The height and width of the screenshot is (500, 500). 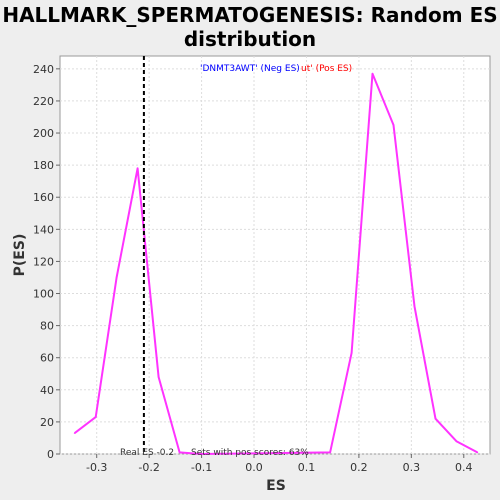 What do you see at coordinates (147, 453) in the screenshot?
I see `annotation-real-es: Real ES -0.2` at bounding box center [147, 453].